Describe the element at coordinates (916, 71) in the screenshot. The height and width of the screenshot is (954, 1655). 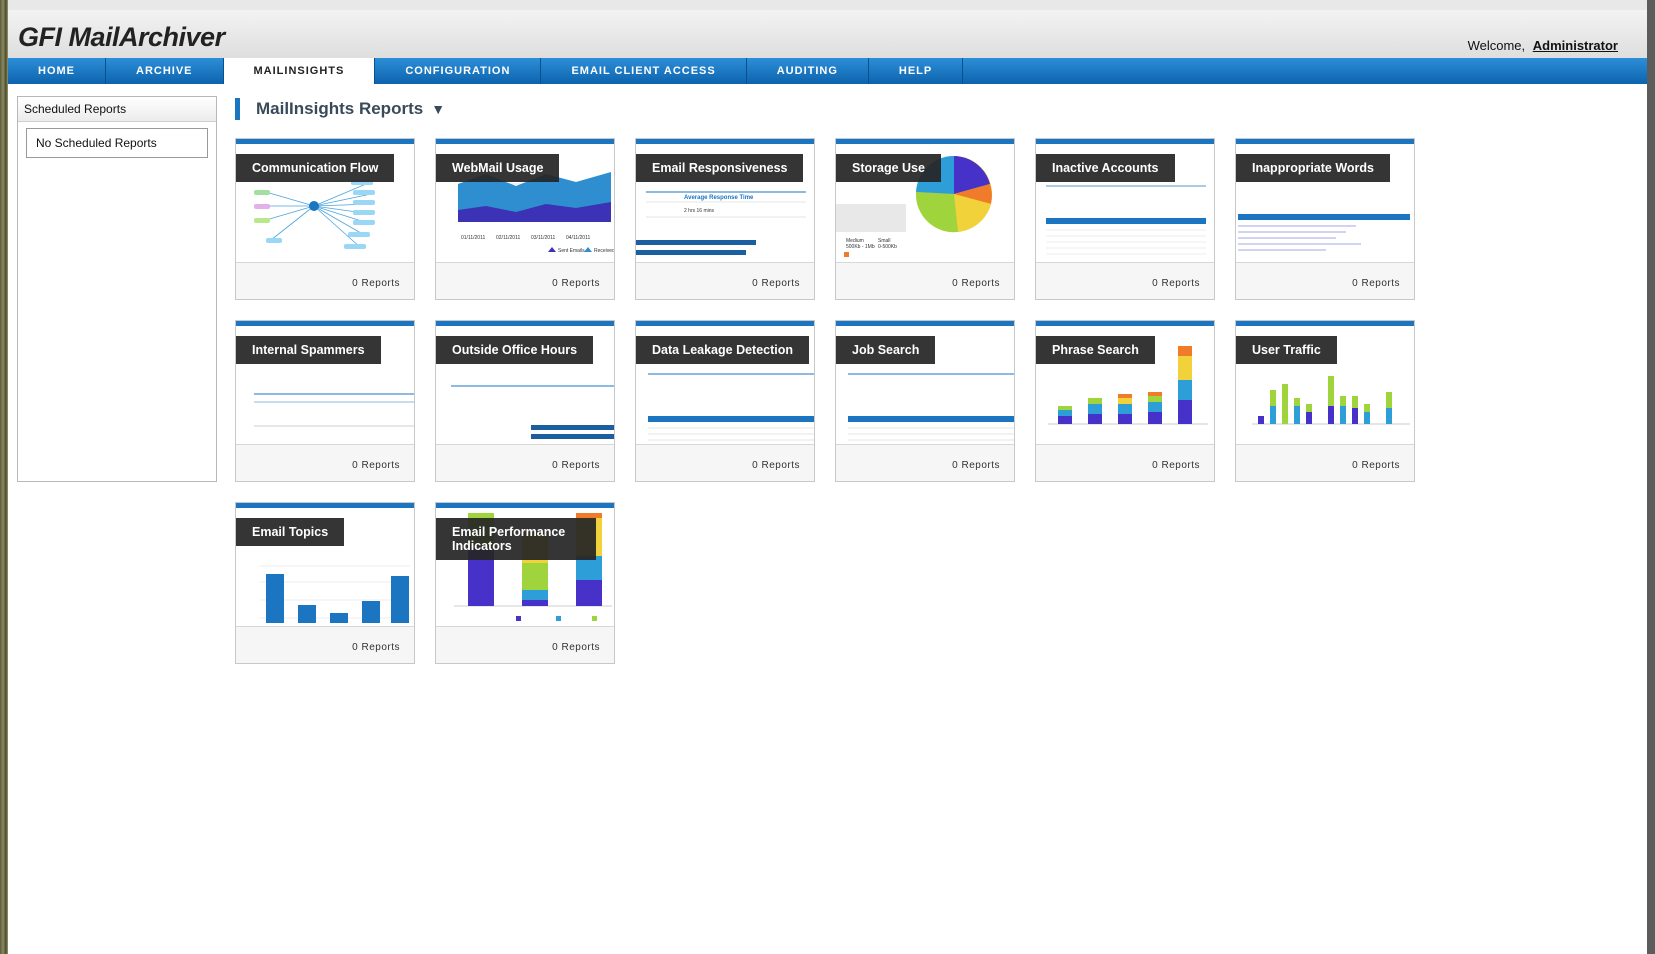
I see `tab-help: Help` at that location.